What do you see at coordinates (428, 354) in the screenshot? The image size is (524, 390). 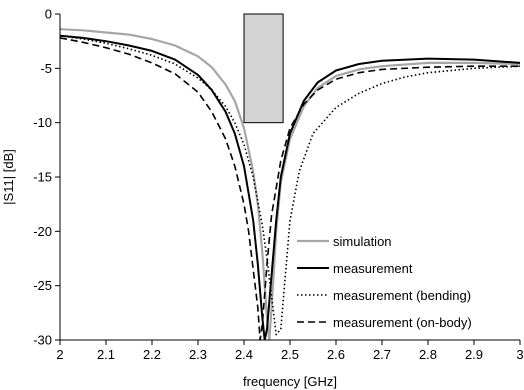 I see `x-tick-label: 2.8` at bounding box center [428, 354].